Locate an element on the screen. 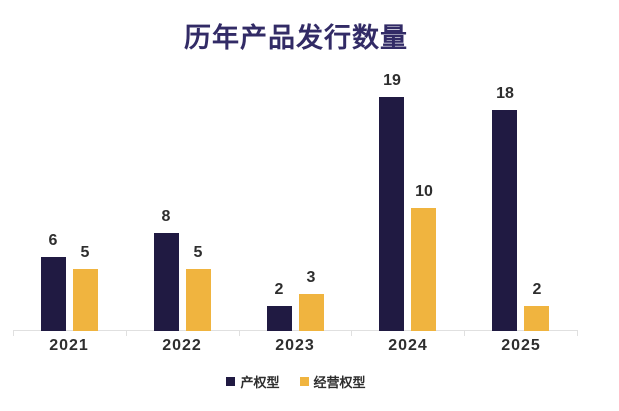 This screenshot has height=411, width=619. chart-legend: 产权型 经营权型 is located at coordinates (296, 381).